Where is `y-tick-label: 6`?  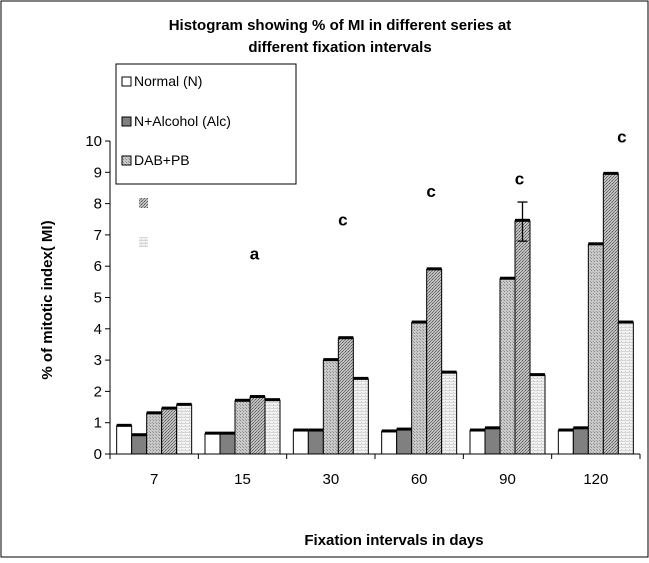 y-tick-label: 6 is located at coordinates (98, 266).